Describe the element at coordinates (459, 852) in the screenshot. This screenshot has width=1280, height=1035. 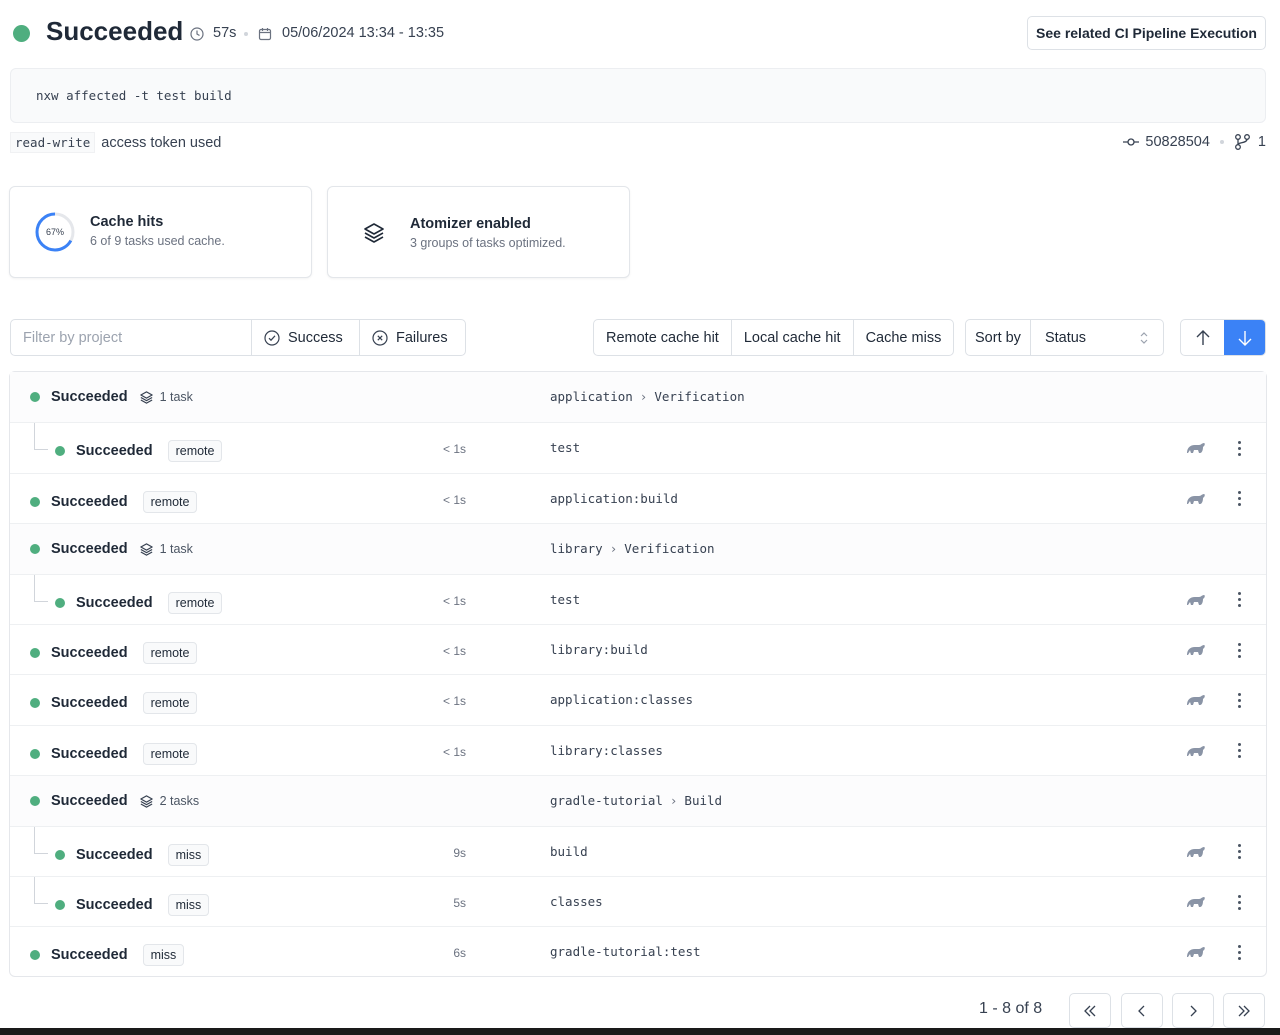
I see `task-duration: 9s` at that location.